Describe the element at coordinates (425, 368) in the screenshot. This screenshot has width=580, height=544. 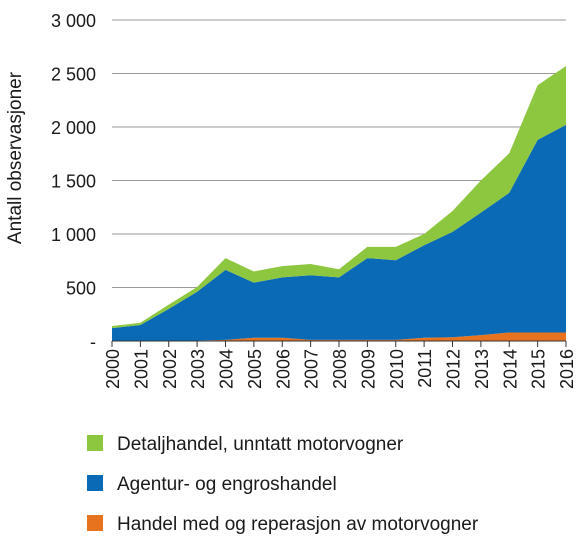
I see `x-tick-label: 2011` at that location.